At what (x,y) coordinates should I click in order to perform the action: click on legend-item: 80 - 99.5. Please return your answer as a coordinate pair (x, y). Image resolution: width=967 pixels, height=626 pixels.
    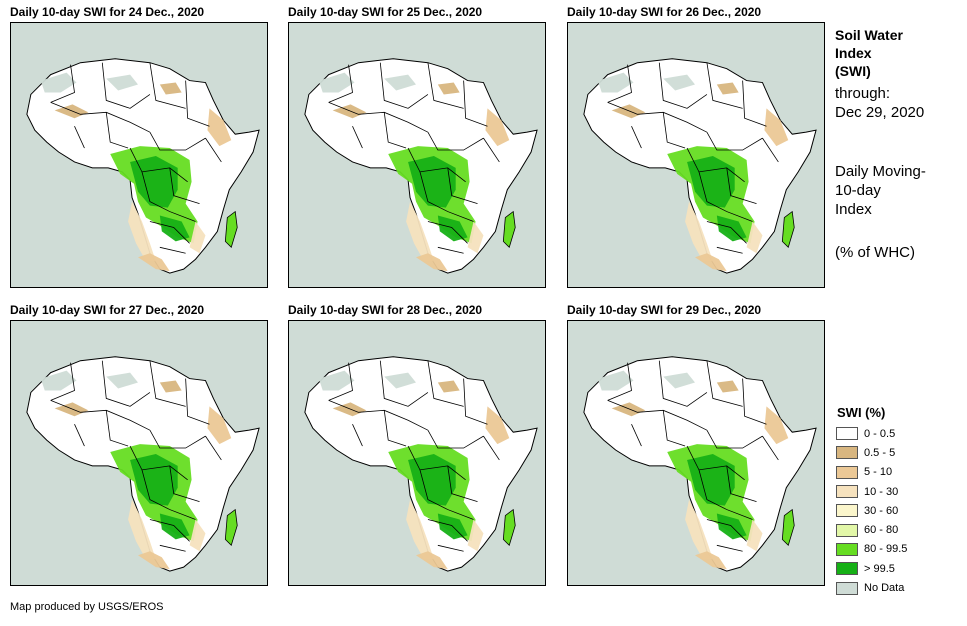
    Looking at the image, I should click on (871, 549).